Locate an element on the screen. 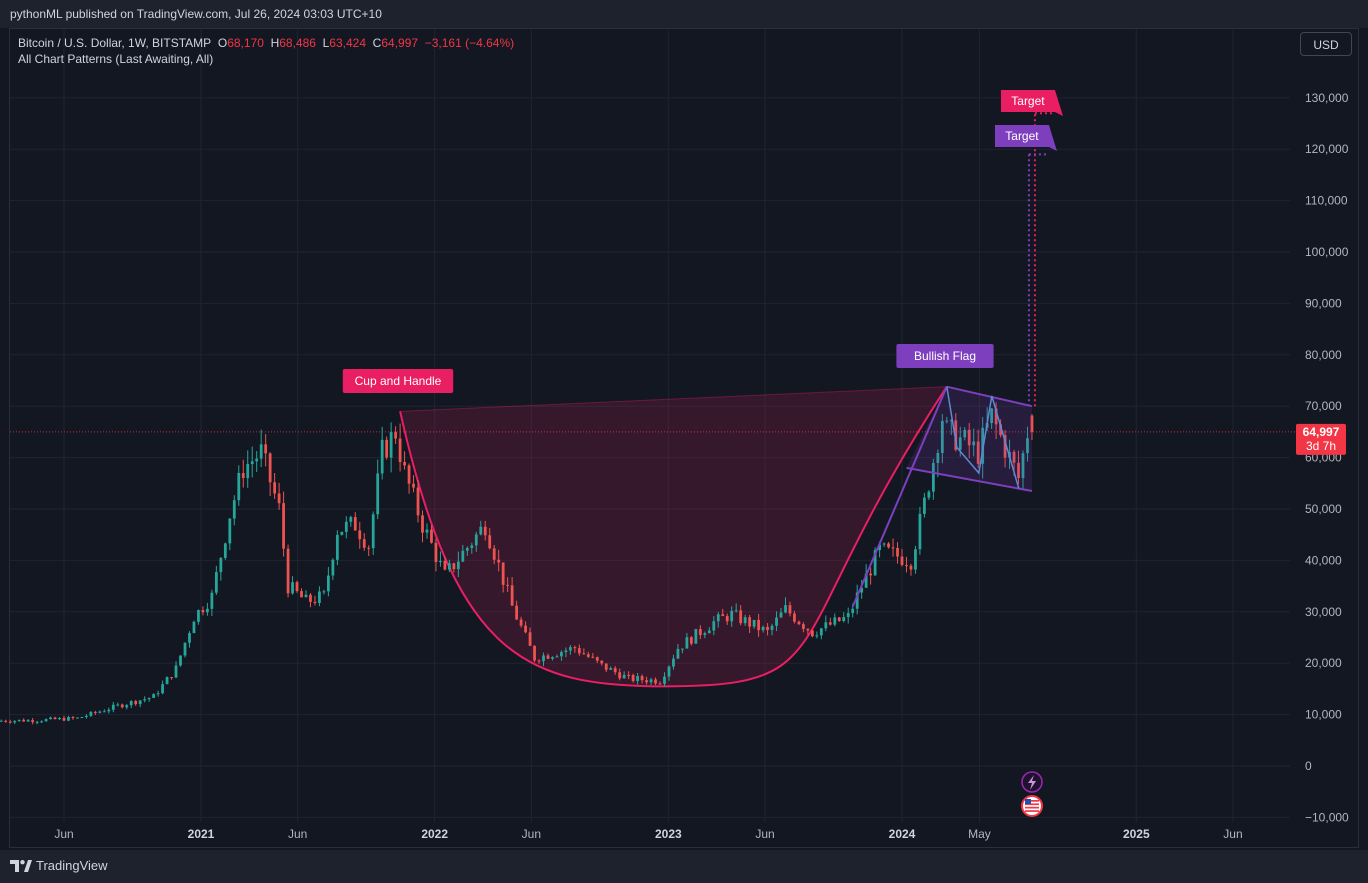 This screenshot has height=883, width=1368. y-tick-label: 100,000 is located at coordinates (1327, 252).